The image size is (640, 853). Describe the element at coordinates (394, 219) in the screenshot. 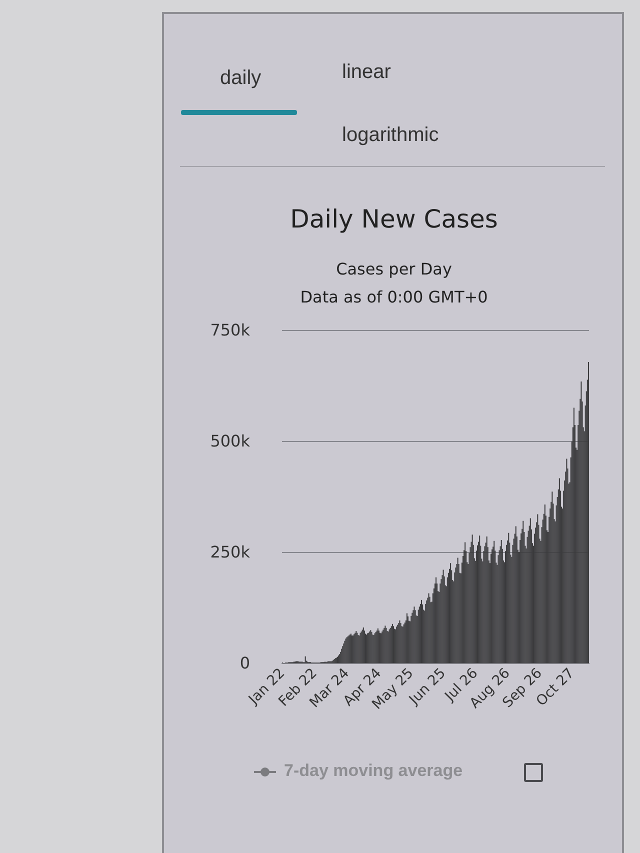

I see `chart-title: Daily New Cases` at that location.